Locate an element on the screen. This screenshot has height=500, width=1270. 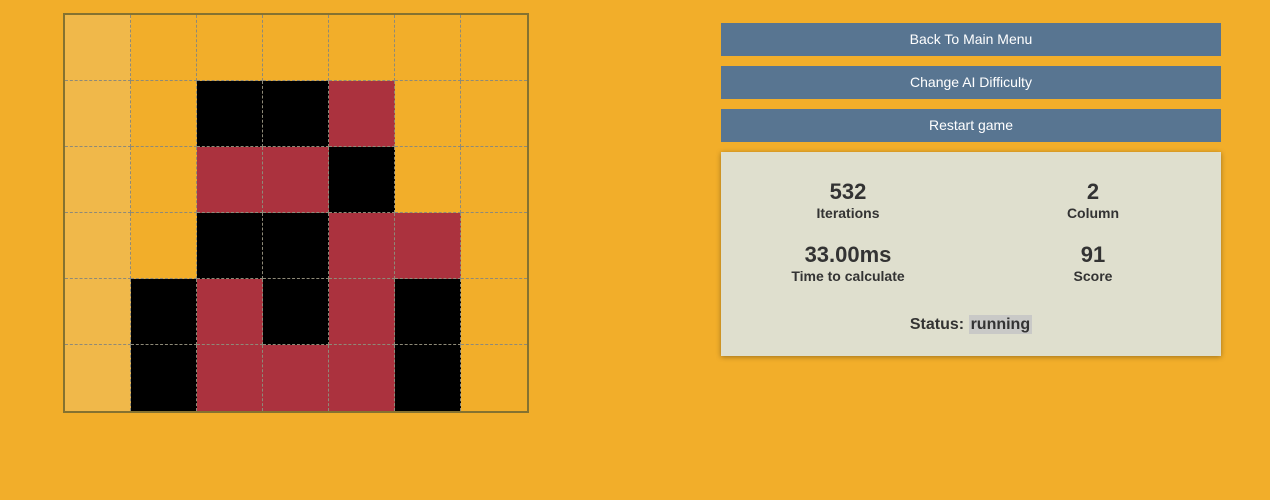
time-stat: 33.00ms Time to calculate is located at coordinates (848, 263).